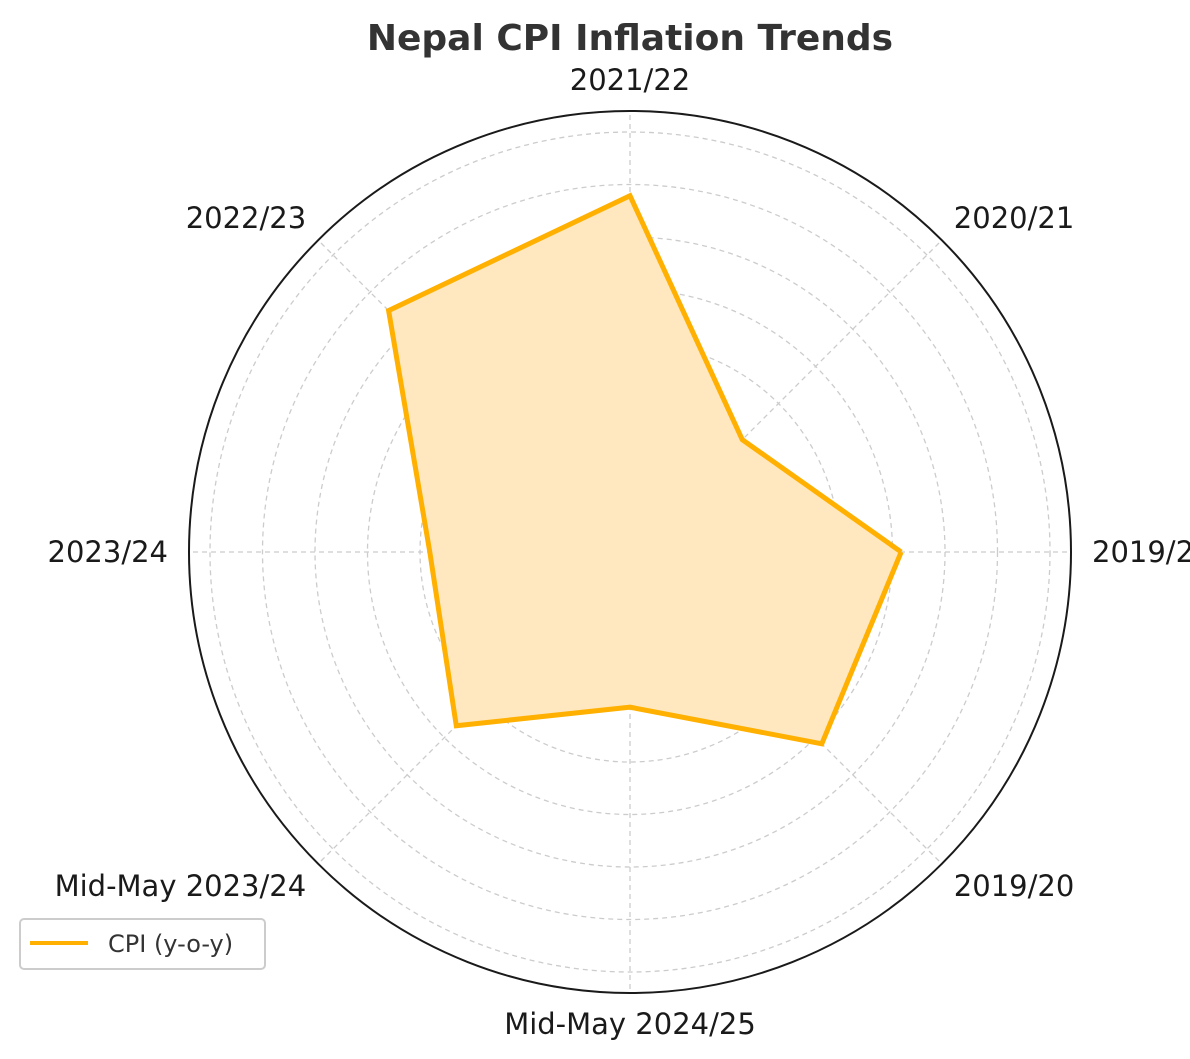  I want to click on category-label: Mid-May 2023/24, so click(181, 886).